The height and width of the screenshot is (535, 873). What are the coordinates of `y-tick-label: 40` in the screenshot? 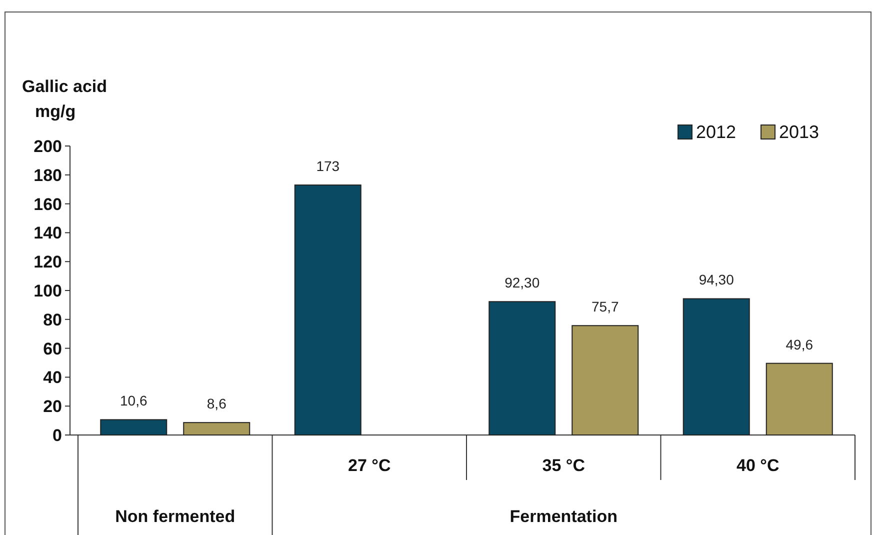 It's located at (52, 378).